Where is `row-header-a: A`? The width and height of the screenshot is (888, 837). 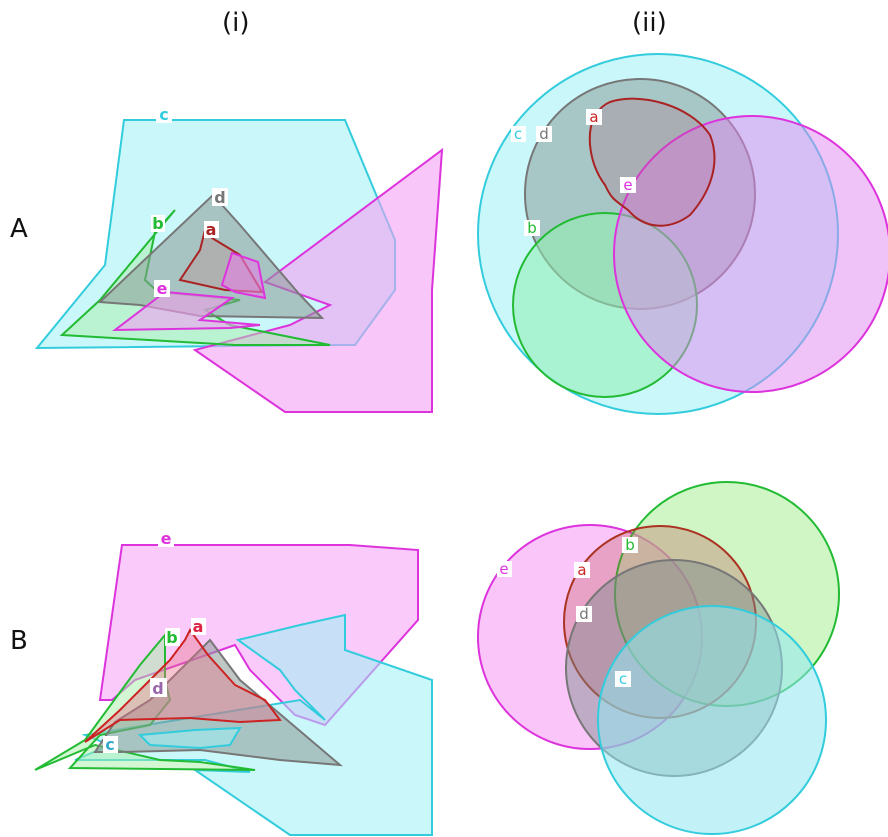
row-header-a: A is located at coordinates (19, 229).